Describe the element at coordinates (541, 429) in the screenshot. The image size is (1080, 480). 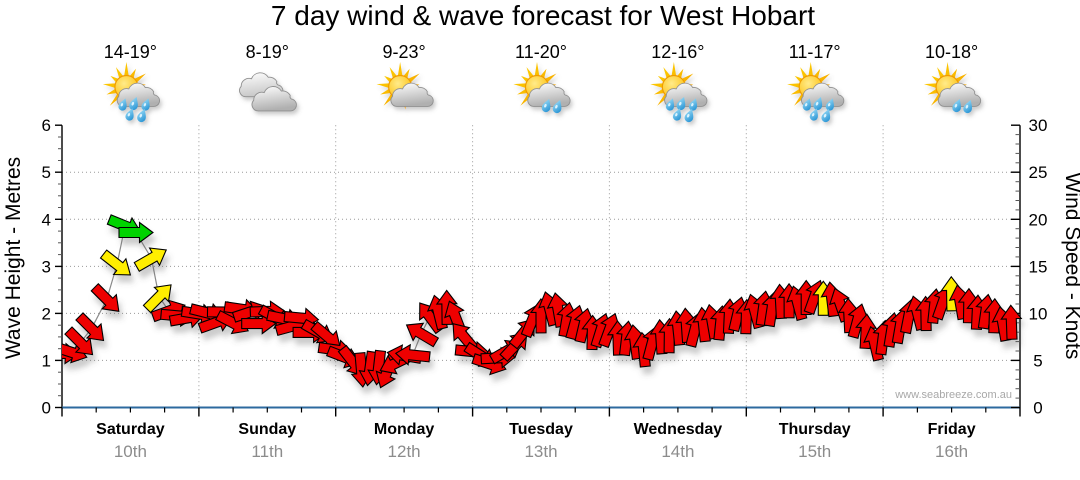
I see `svg-text: Tuesday` at that location.